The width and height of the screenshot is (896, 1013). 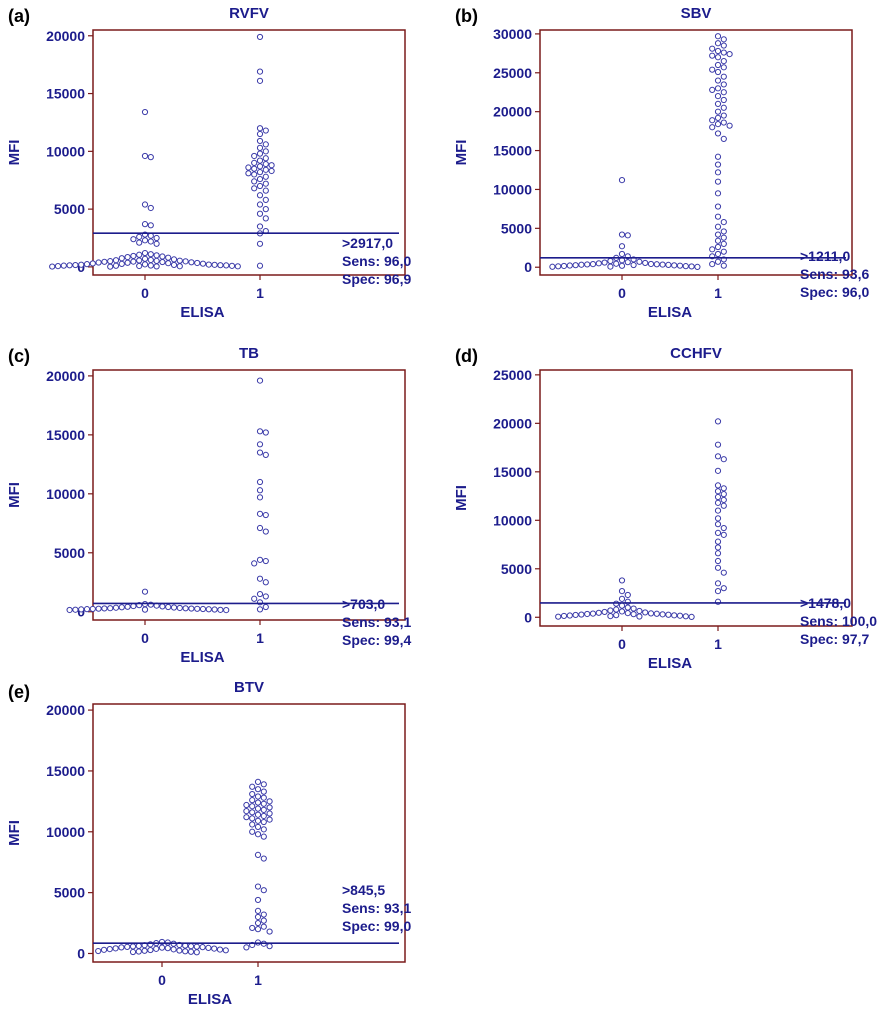 What do you see at coordinates (696, 13) in the screenshot?
I see `chart-title: SBV` at bounding box center [696, 13].